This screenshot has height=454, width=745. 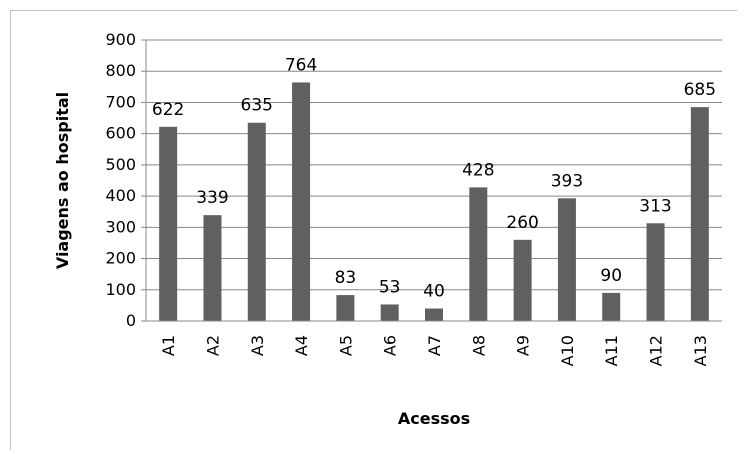 I want to click on y-tick-label: 200, so click(x=120, y=258).